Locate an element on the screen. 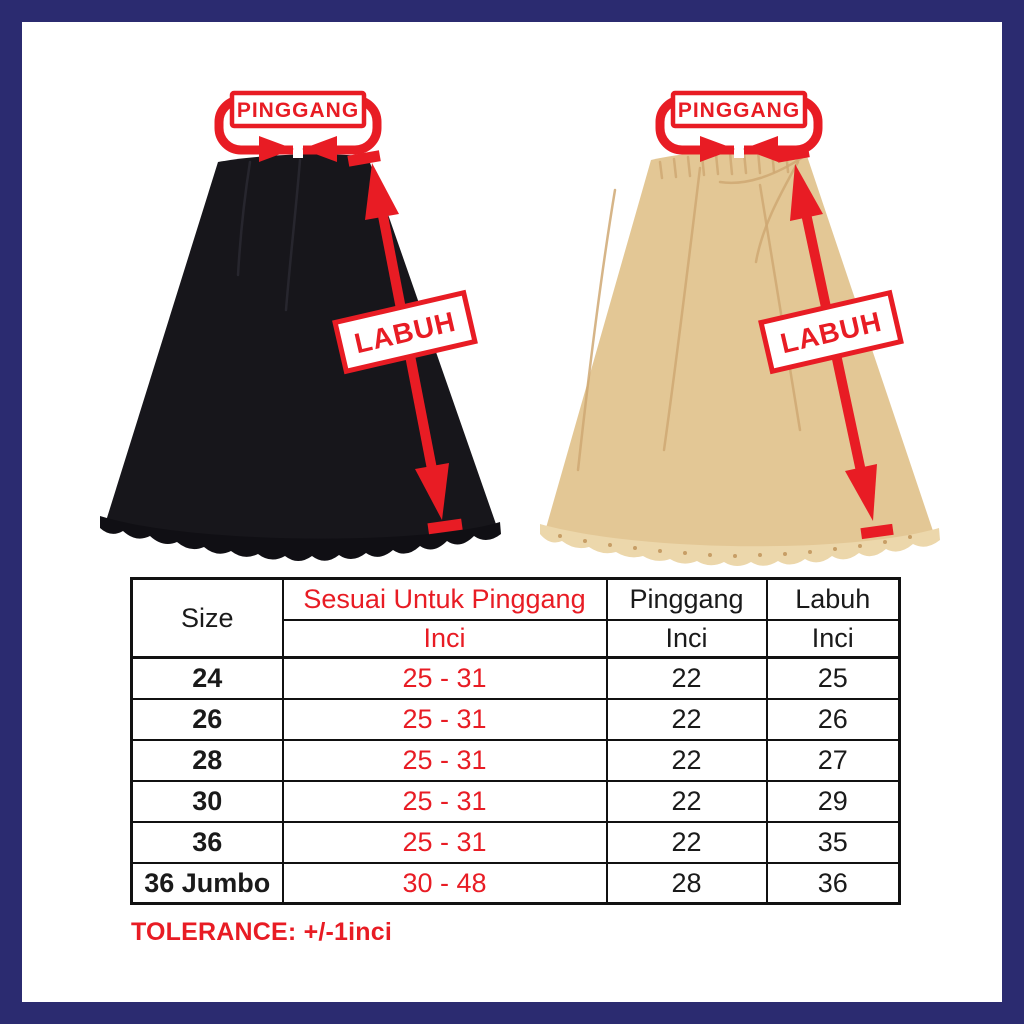 The image size is (1024, 1024). col-header-waist: Pinggang is located at coordinates (686, 599).